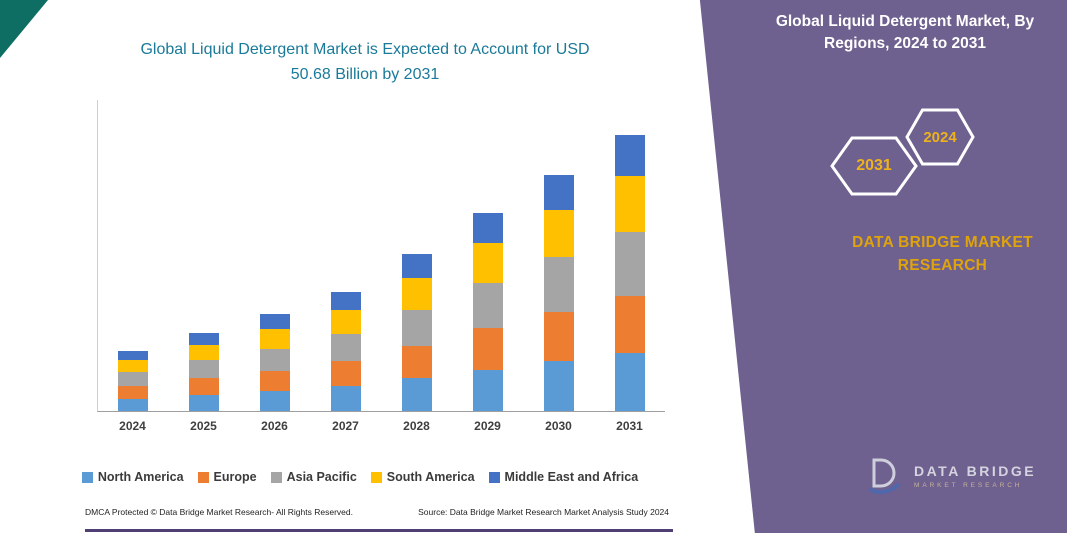  I want to click on bottom-accent-line, so click(379, 530).